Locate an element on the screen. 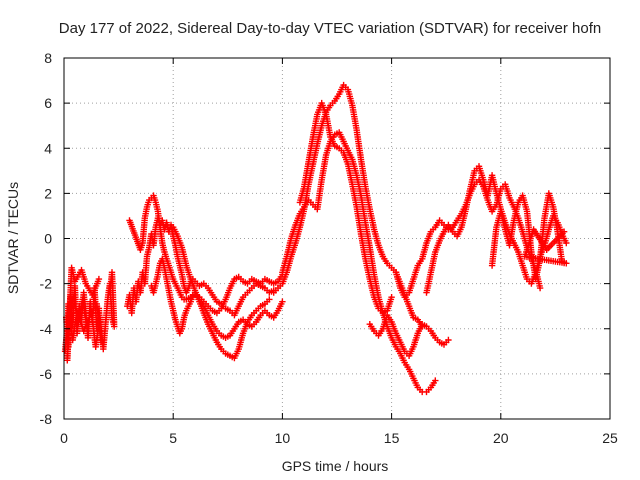 The height and width of the screenshot is (480, 640). x-tick-label: 10 is located at coordinates (283, 438).